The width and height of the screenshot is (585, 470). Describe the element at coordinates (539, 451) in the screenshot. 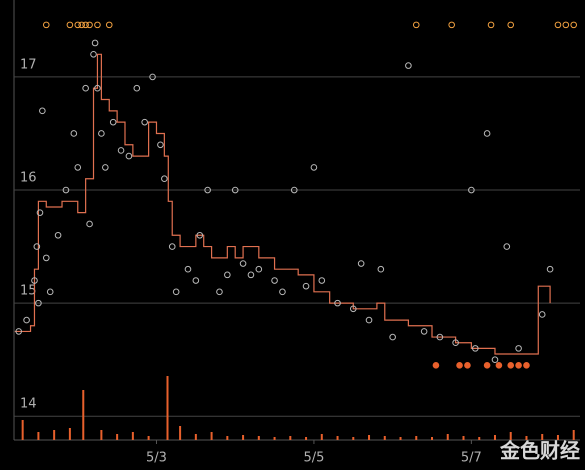

I see `watermark: 金色财经` at that location.